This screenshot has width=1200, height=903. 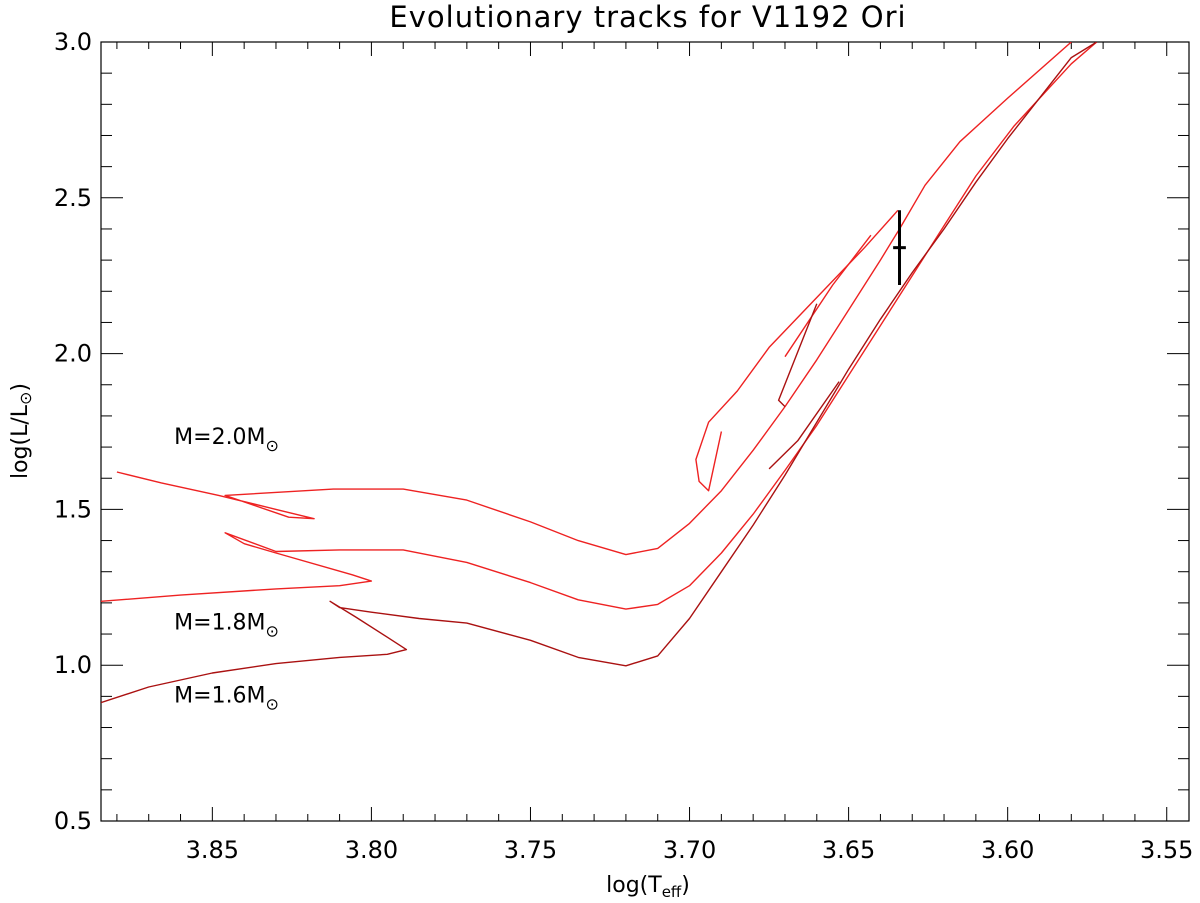 I want to click on x-tick-label: 3.80, so click(x=371, y=850).